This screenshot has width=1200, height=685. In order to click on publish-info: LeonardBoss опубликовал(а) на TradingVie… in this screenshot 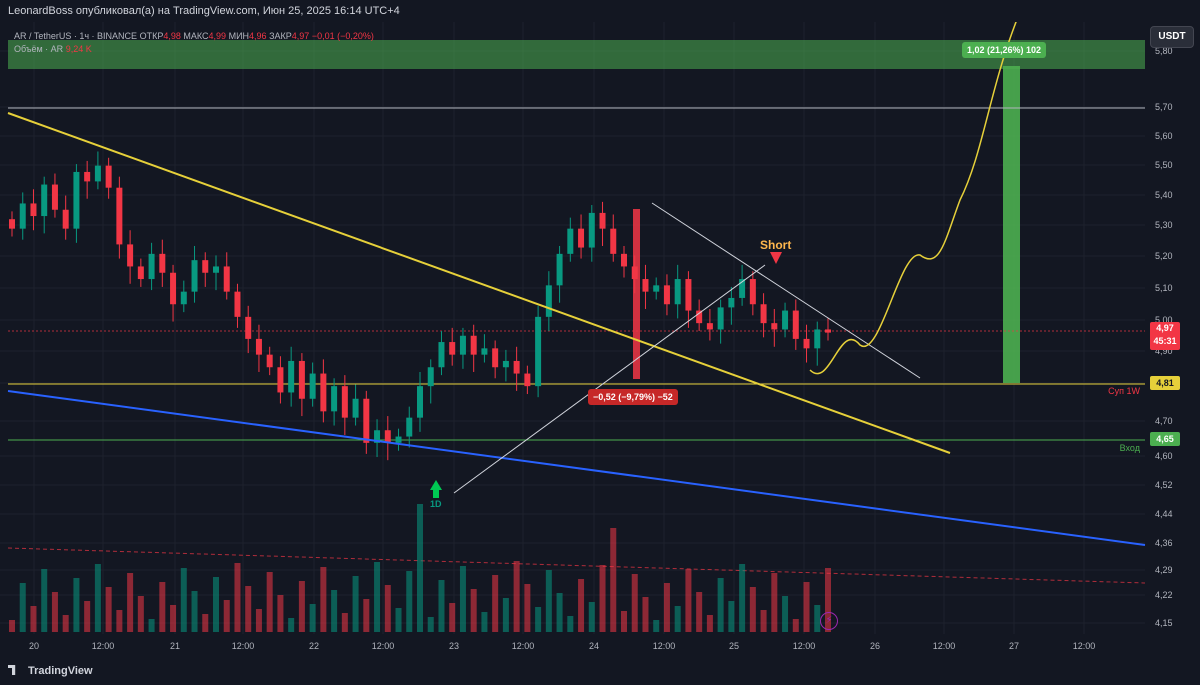, I will do `click(204, 11)`.